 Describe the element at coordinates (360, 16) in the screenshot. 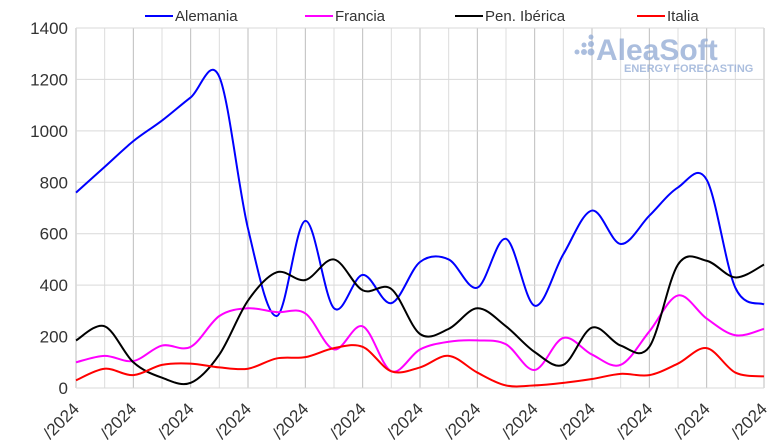

I see `legend-label: Francia` at that location.